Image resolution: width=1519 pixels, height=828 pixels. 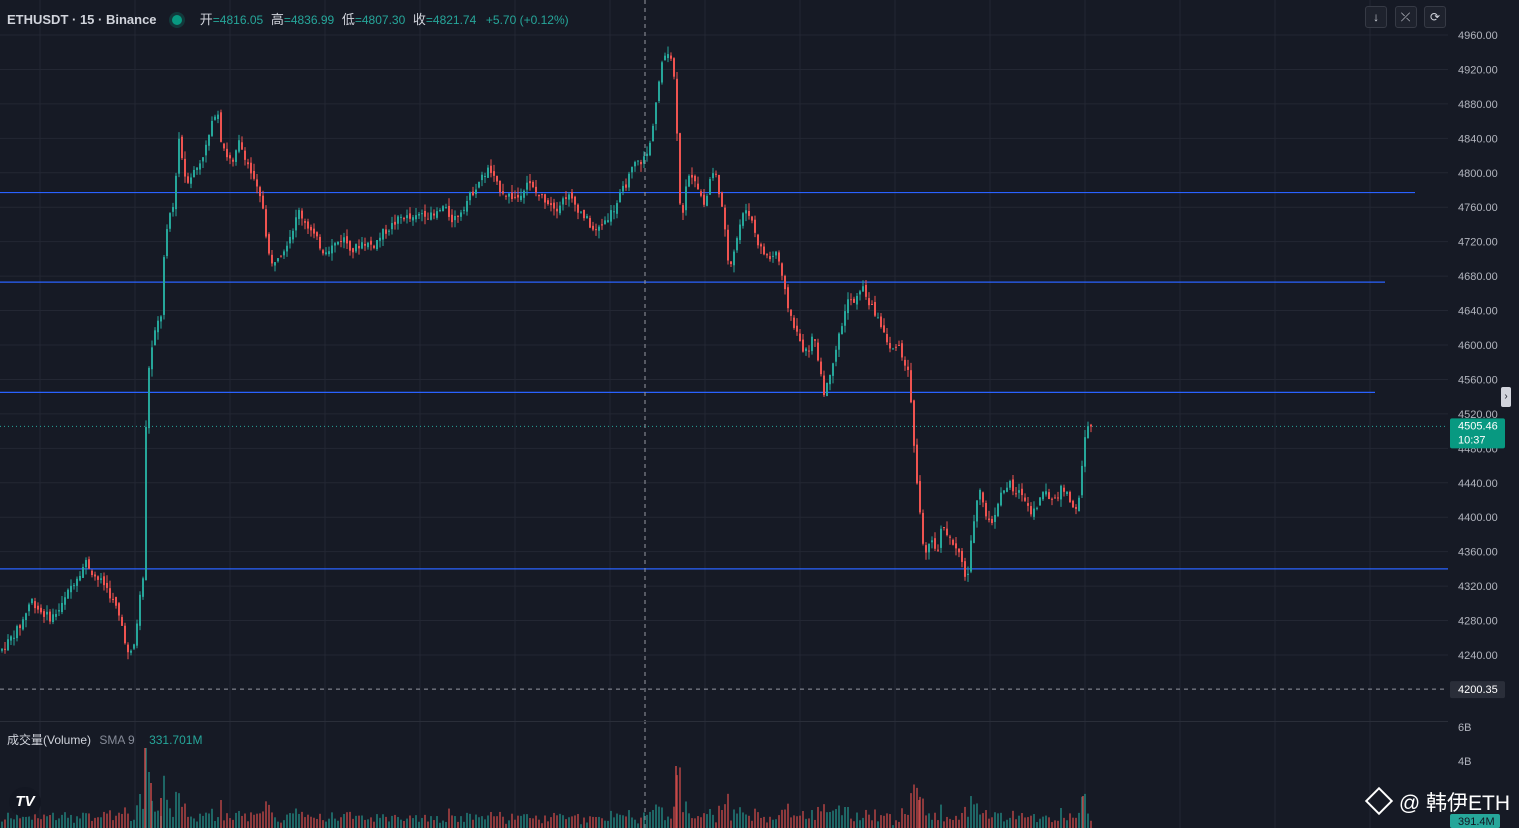 I want to click on volume-last-tag: 391.4M, so click(x=1475, y=821).